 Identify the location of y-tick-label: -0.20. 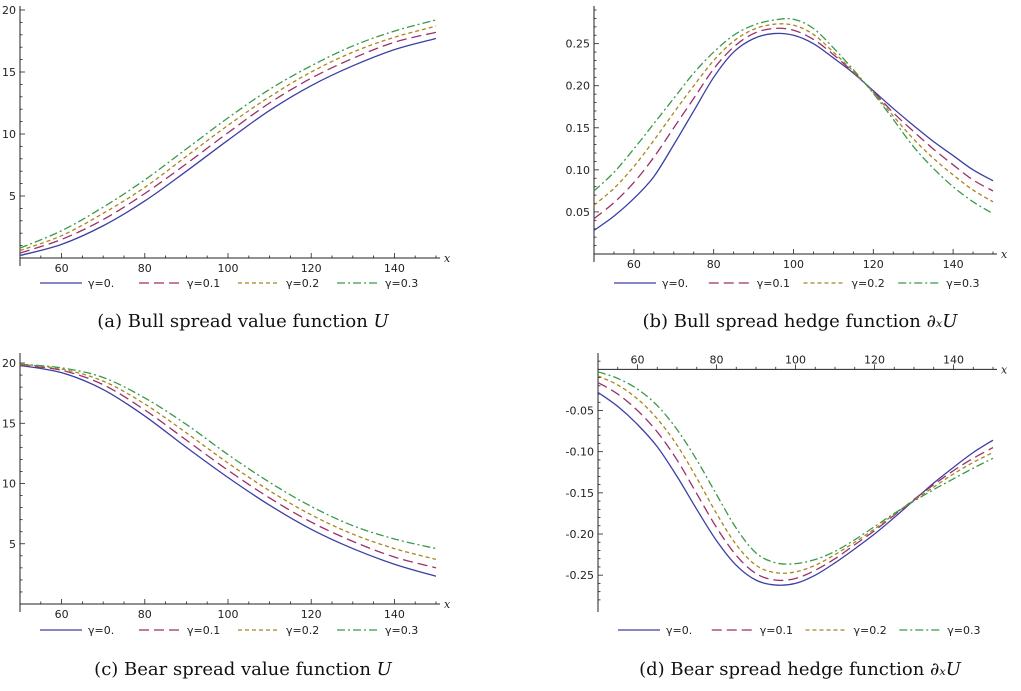
(580, 534).